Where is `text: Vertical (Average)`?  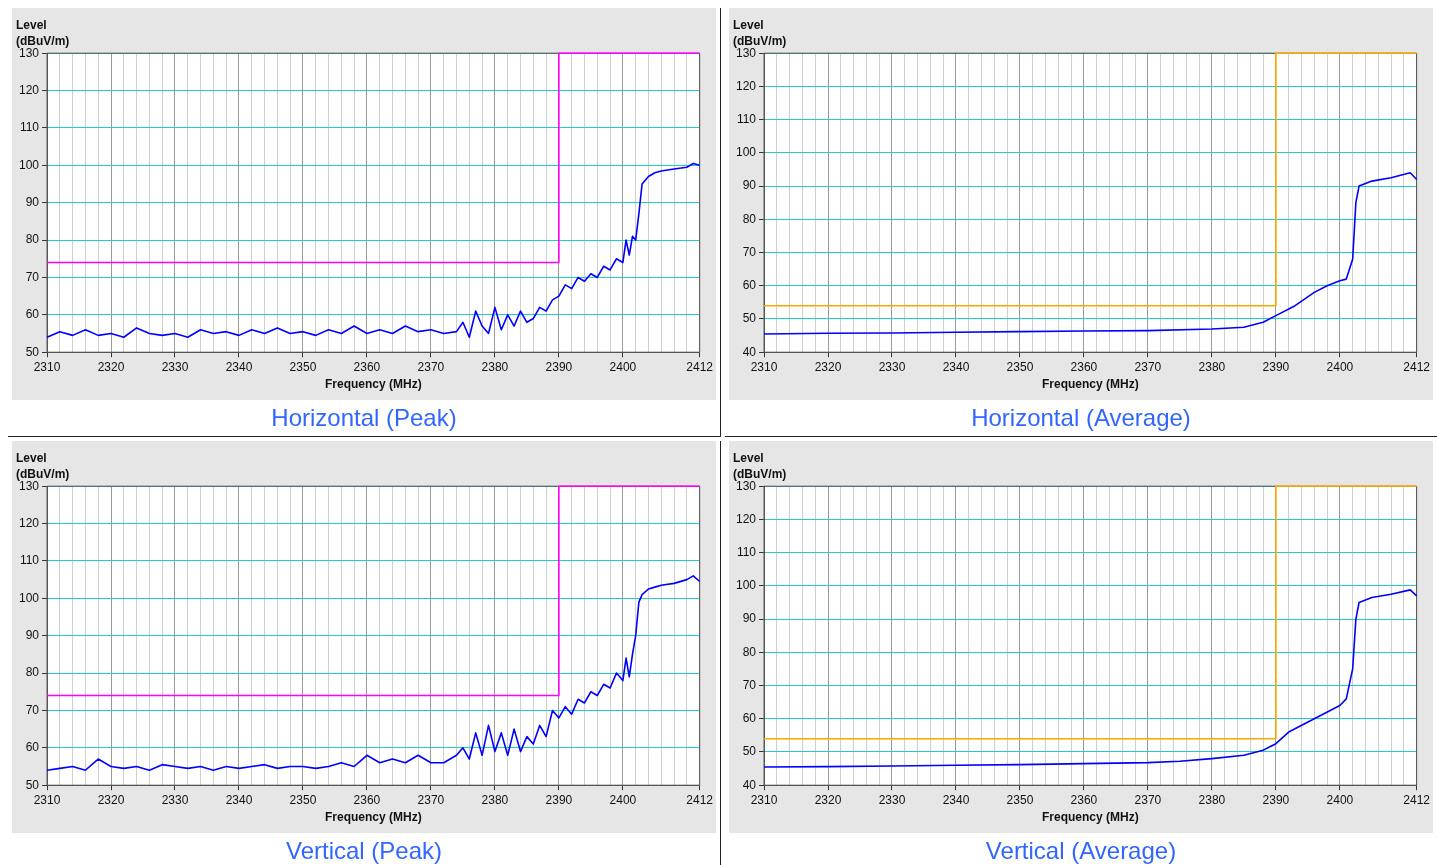
text: Vertical (Average) is located at coordinates (1081, 850).